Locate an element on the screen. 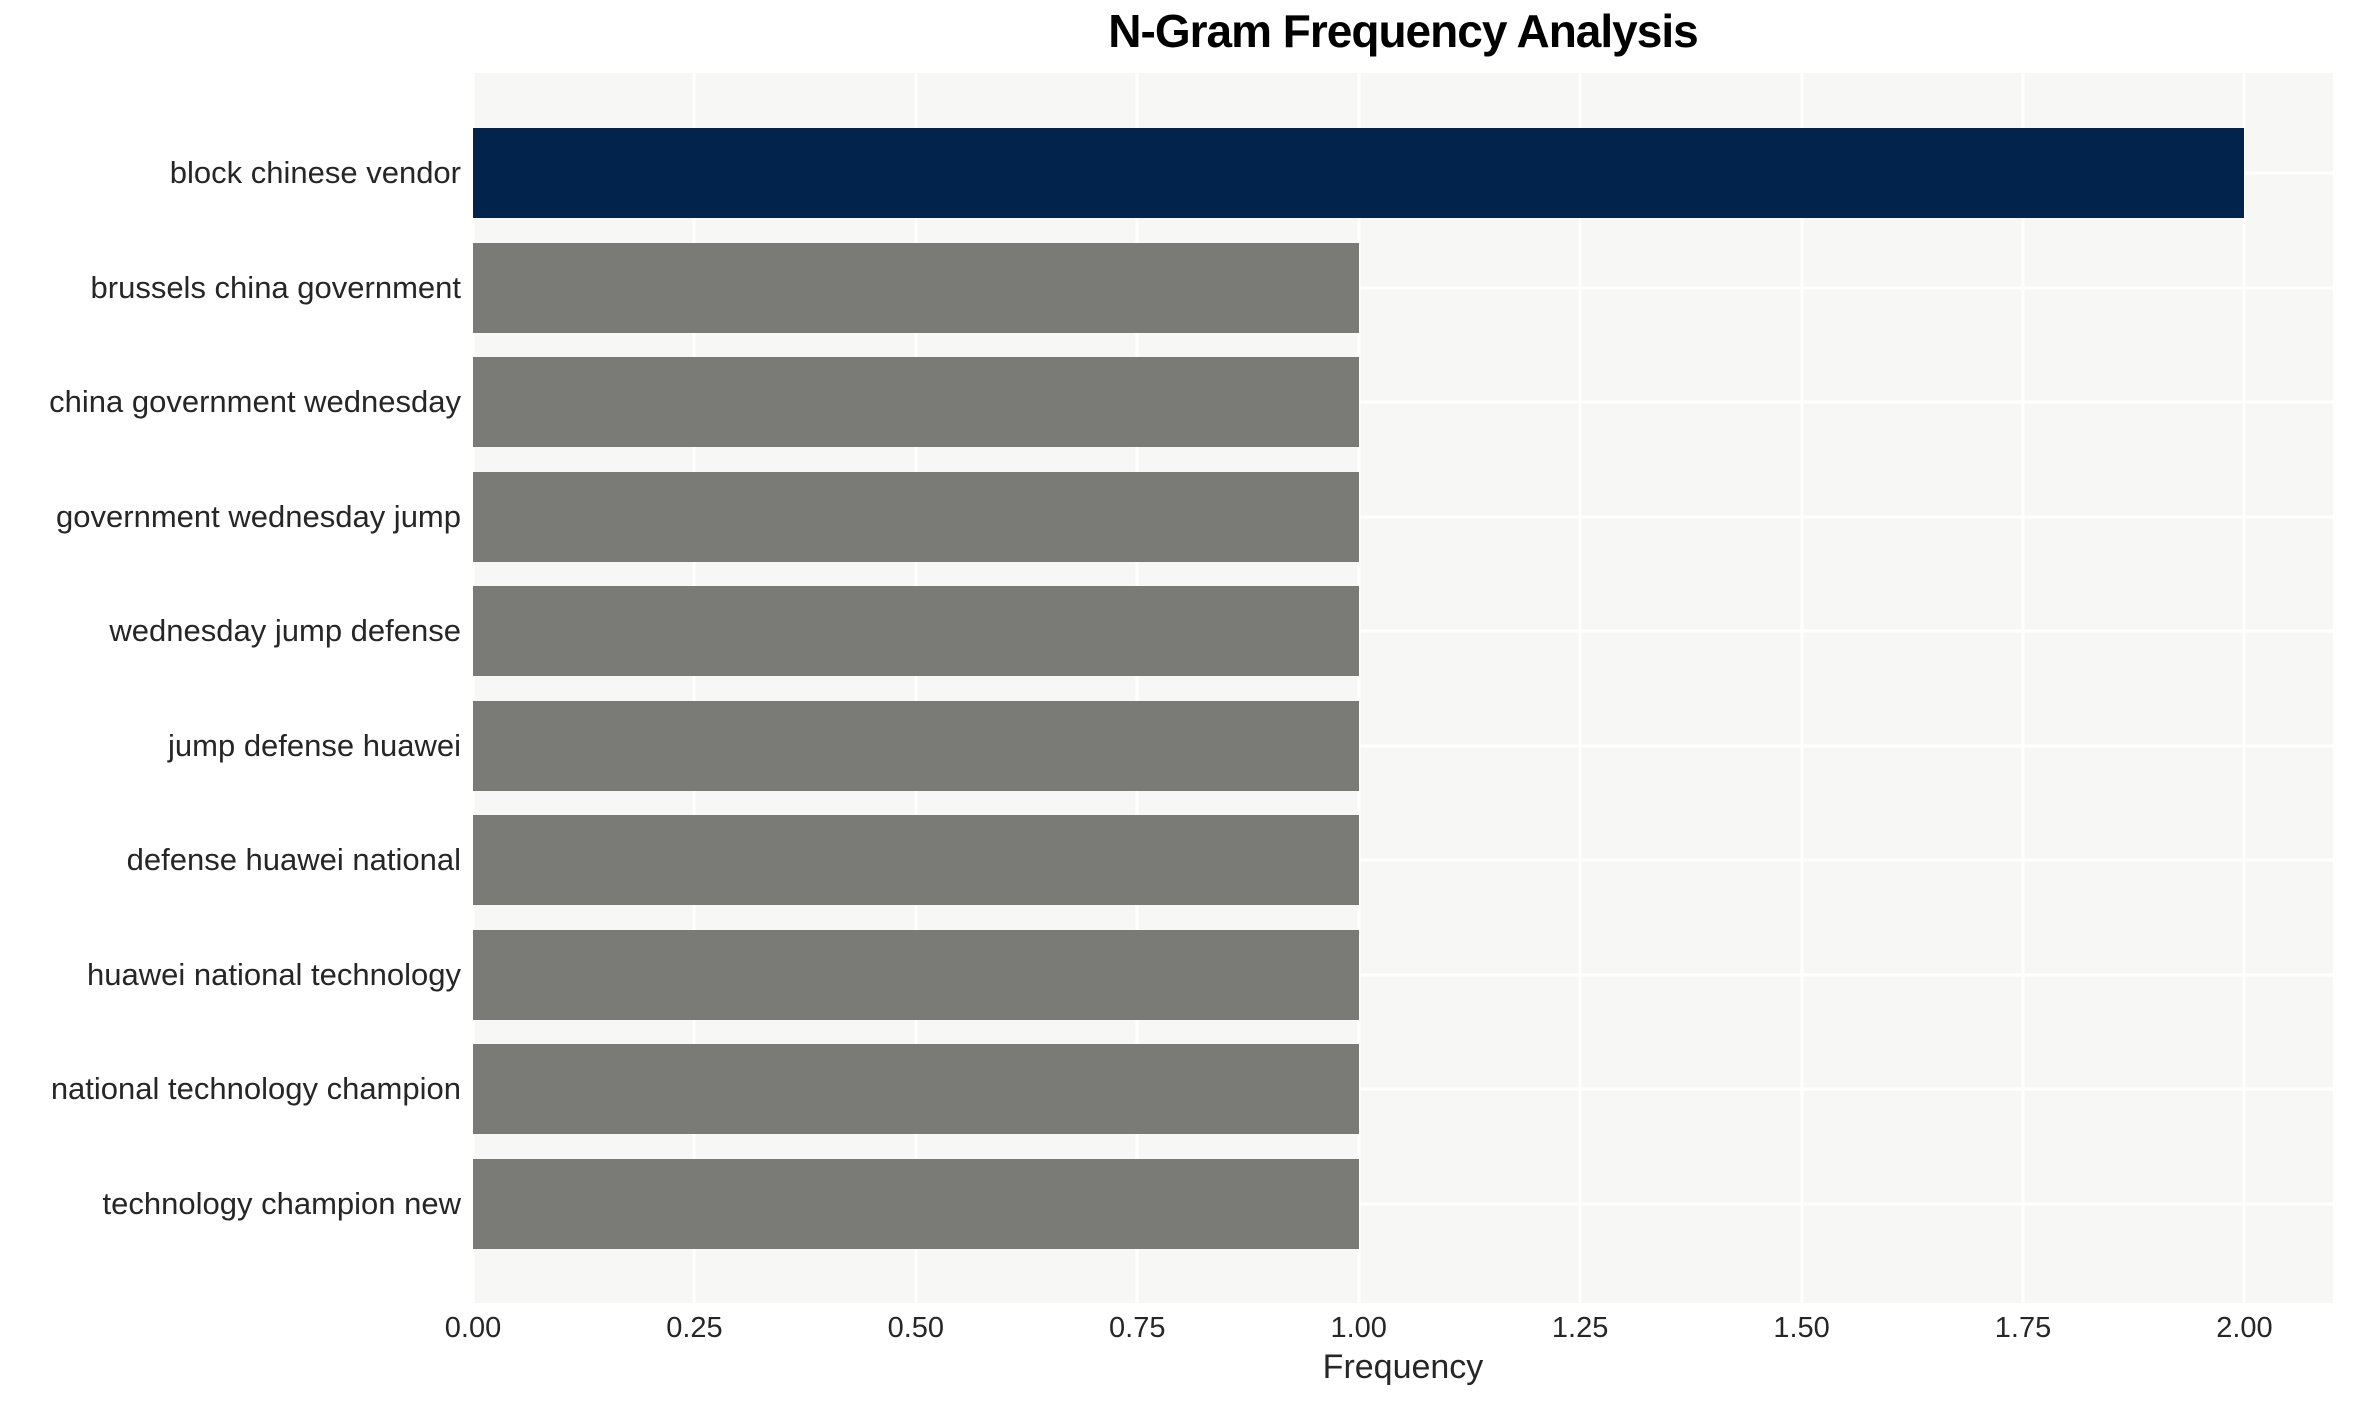 Image resolution: width=2353 pixels, height=1402 pixels. chart-title: N-Gram Frequency Analysis is located at coordinates (1403, 31).